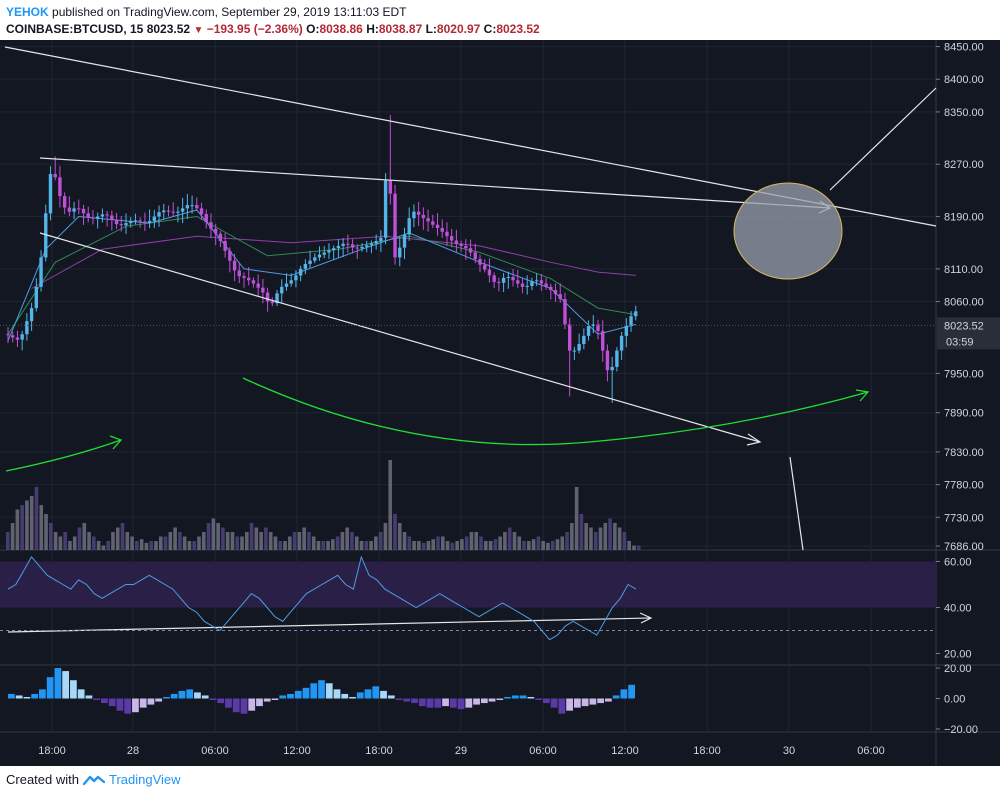 The height and width of the screenshot is (798, 1000). What do you see at coordinates (75, 29) in the screenshot?
I see `symbol-name: COINBASE:BTCUSD, 15` at bounding box center [75, 29].